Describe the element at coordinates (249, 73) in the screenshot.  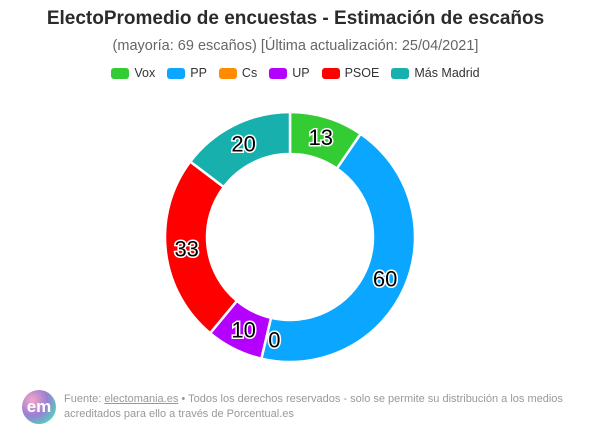
I see `legend-label: Cs` at that location.